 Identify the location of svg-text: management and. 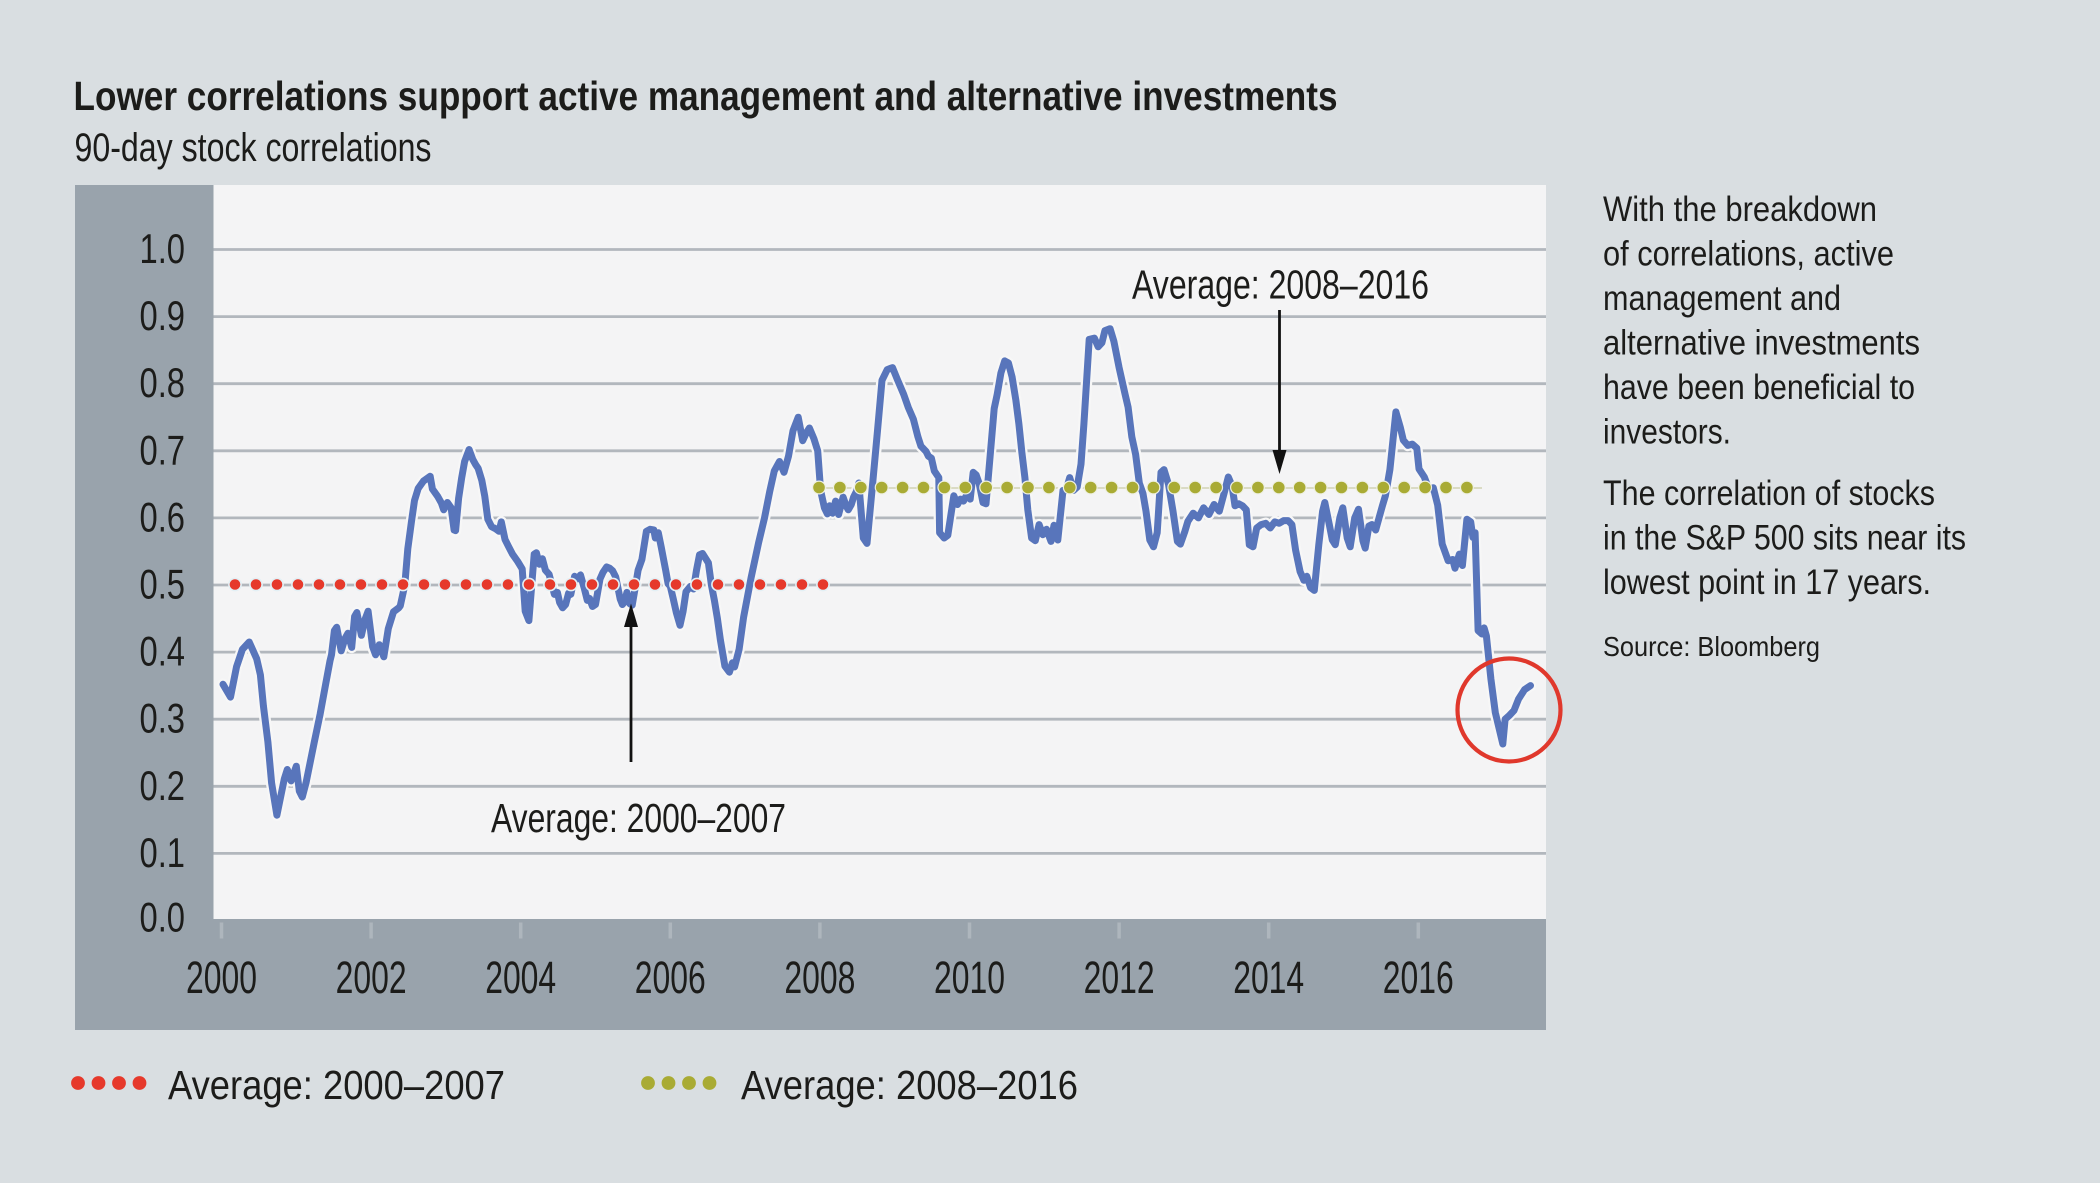
(1722, 298).